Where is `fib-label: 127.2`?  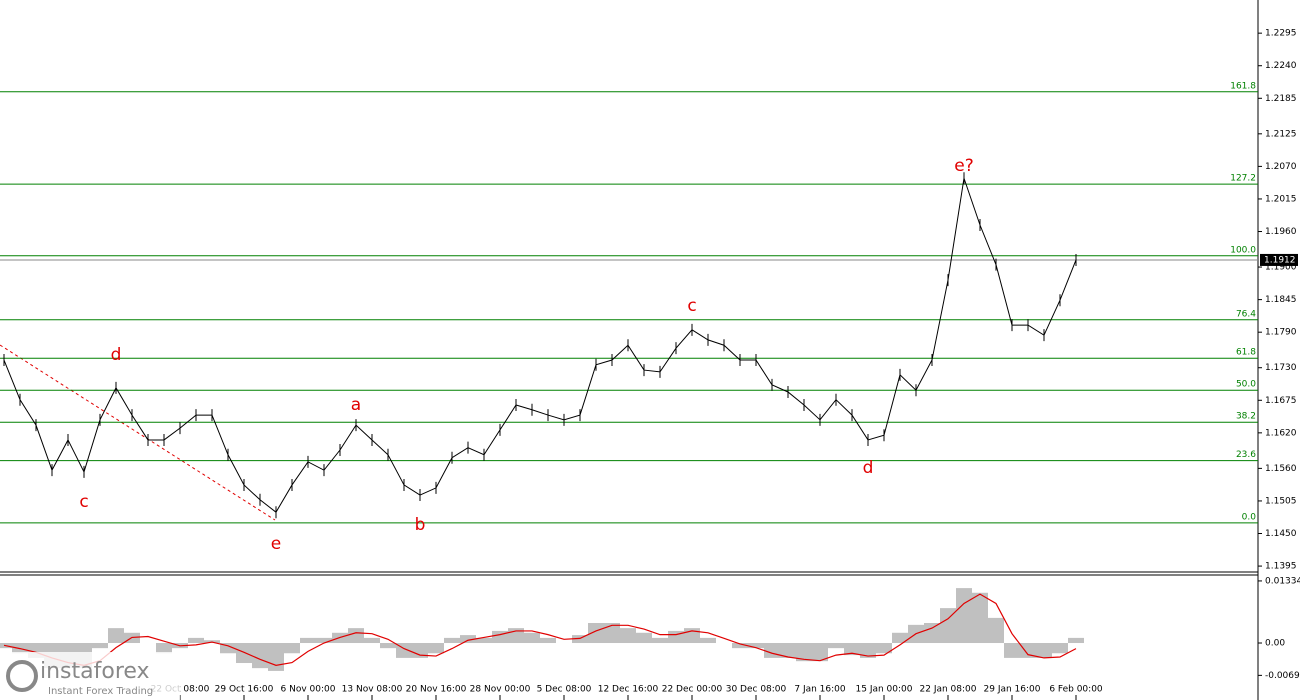 fib-label: 127.2 is located at coordinates (1243, 179).